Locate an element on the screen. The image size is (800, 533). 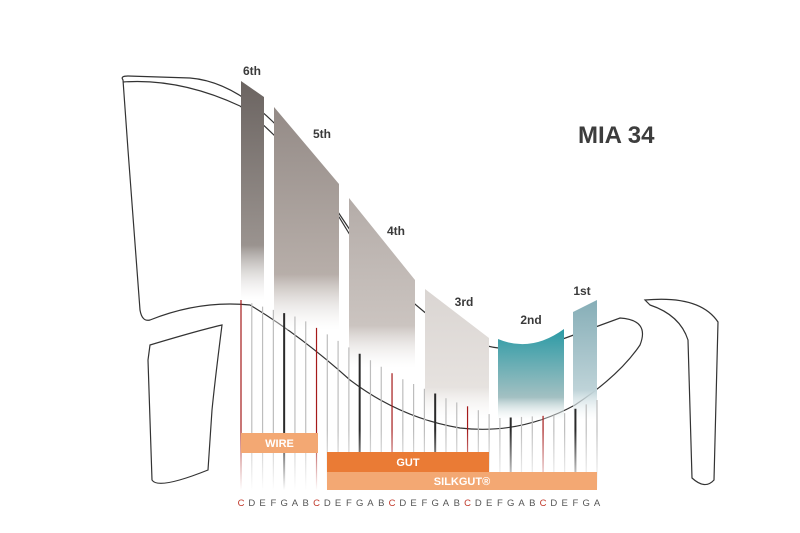
harp-base-right is located at coordinates (681, 392).